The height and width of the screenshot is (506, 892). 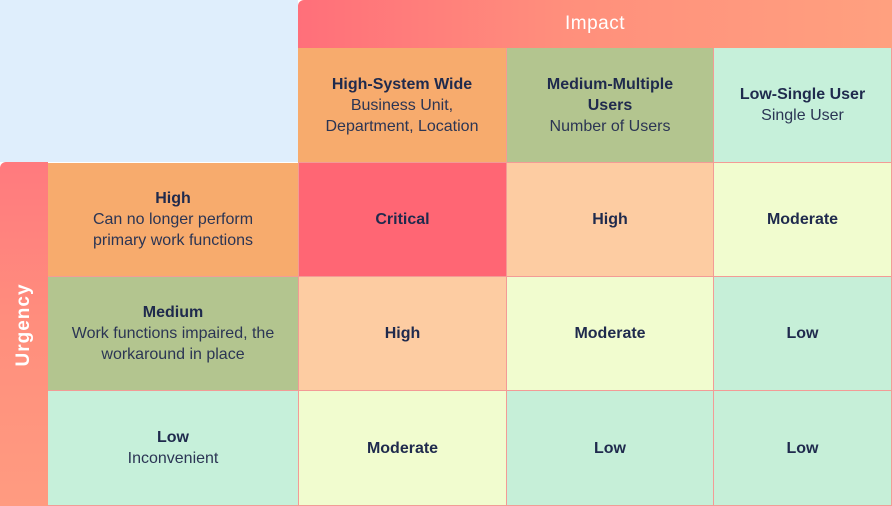 What do you see at coordinates (610, 126) in the screenshot?
I see `column-subtitle: Number of Users` at bounding box center [610, 126].